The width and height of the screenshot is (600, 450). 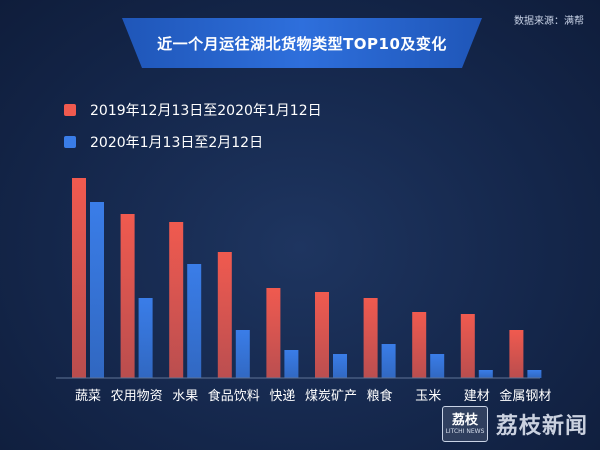 I want to click on title-banner-shape, so click(x=302, y=43).